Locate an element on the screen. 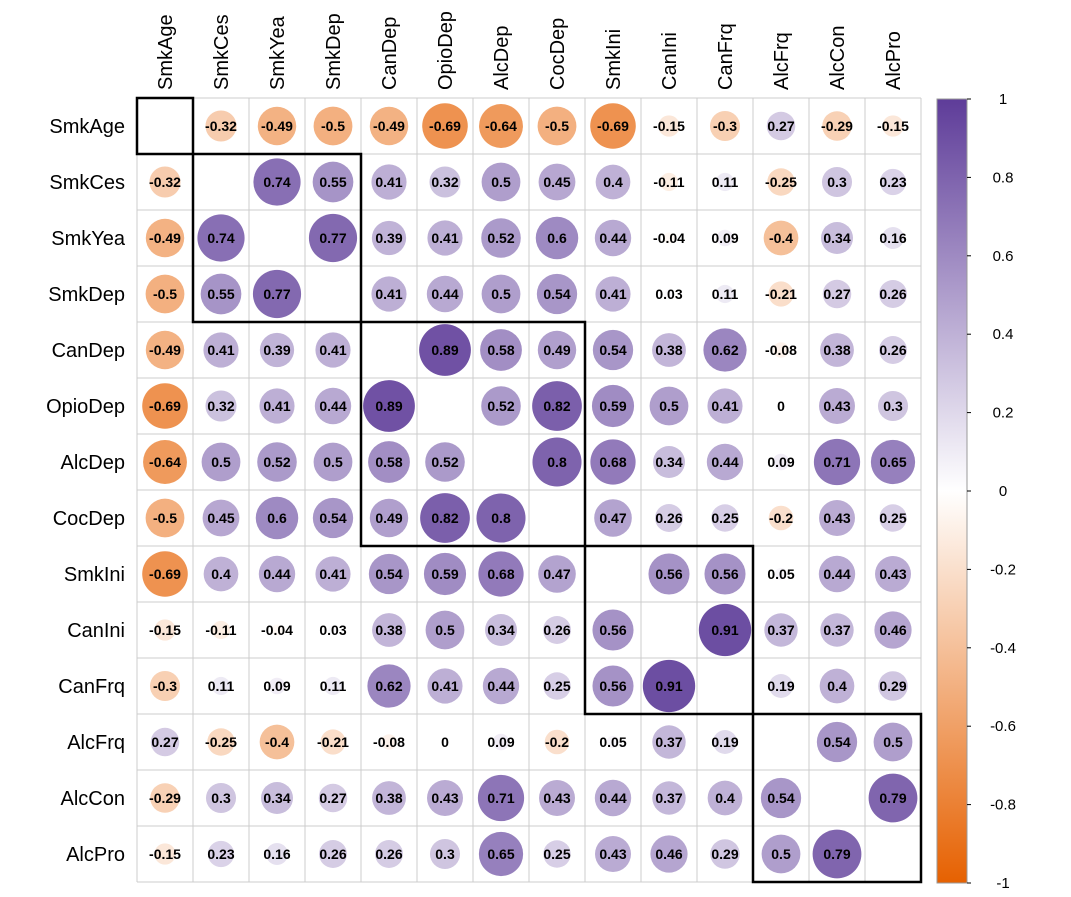  corr-value-AlcDep-CanDep: 0.58 is located at coordinates (388, 462).